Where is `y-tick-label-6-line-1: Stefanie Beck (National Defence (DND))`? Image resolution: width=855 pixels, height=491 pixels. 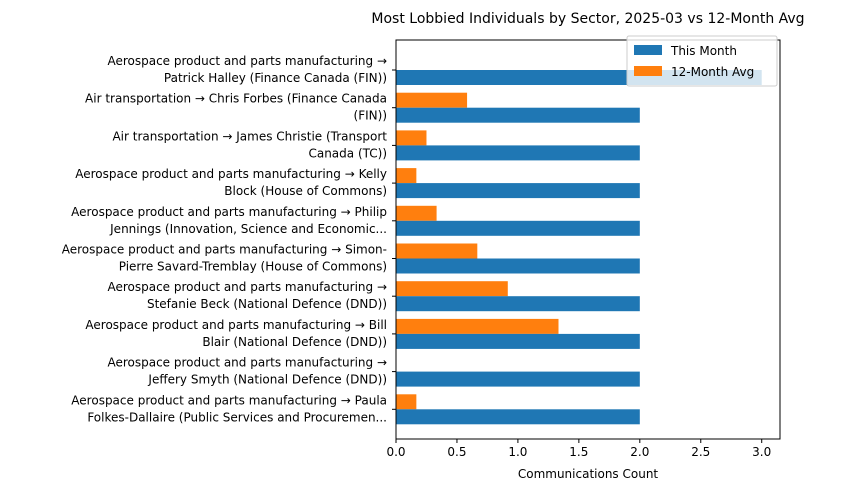
y-tick-label-6-line-1: Stefanie Beck (National Defence (DND)) is located at coordinates (267, 304).